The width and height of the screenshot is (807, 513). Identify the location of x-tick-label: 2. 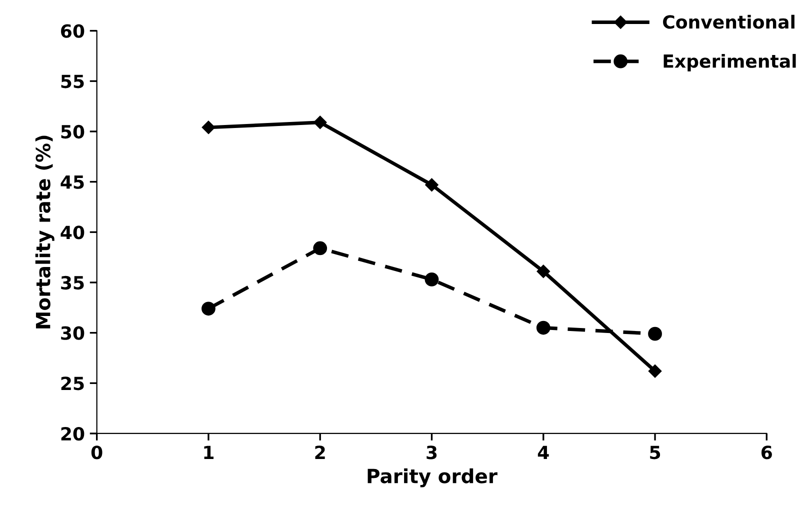
(320, 453).